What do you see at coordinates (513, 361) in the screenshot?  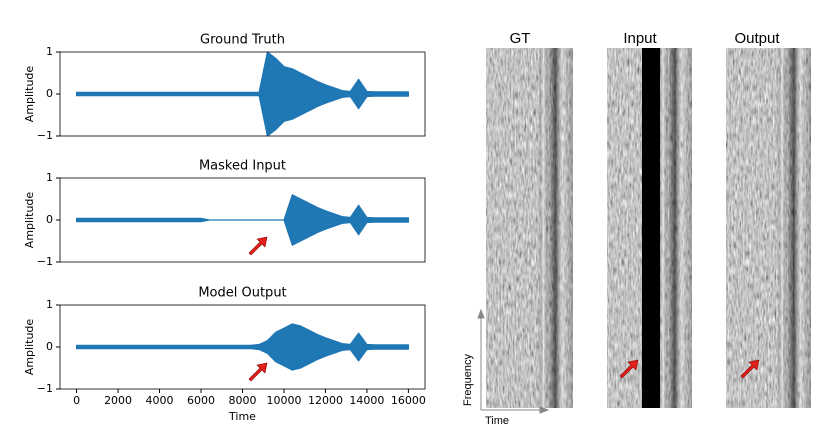 I see `spectrogram-axes` at bounding box center [513, 361].